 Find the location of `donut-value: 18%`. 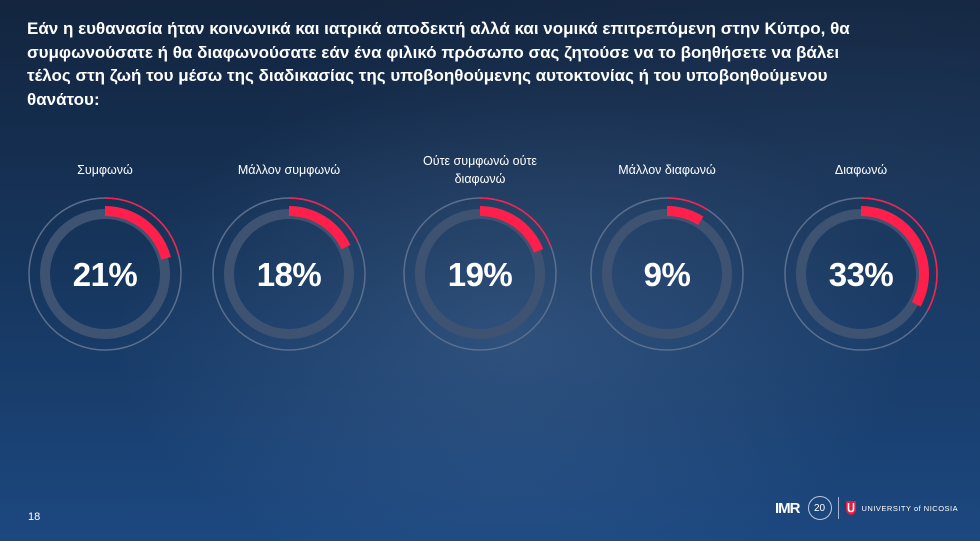

donut-value: 18% is located at coordinates (289, 274).